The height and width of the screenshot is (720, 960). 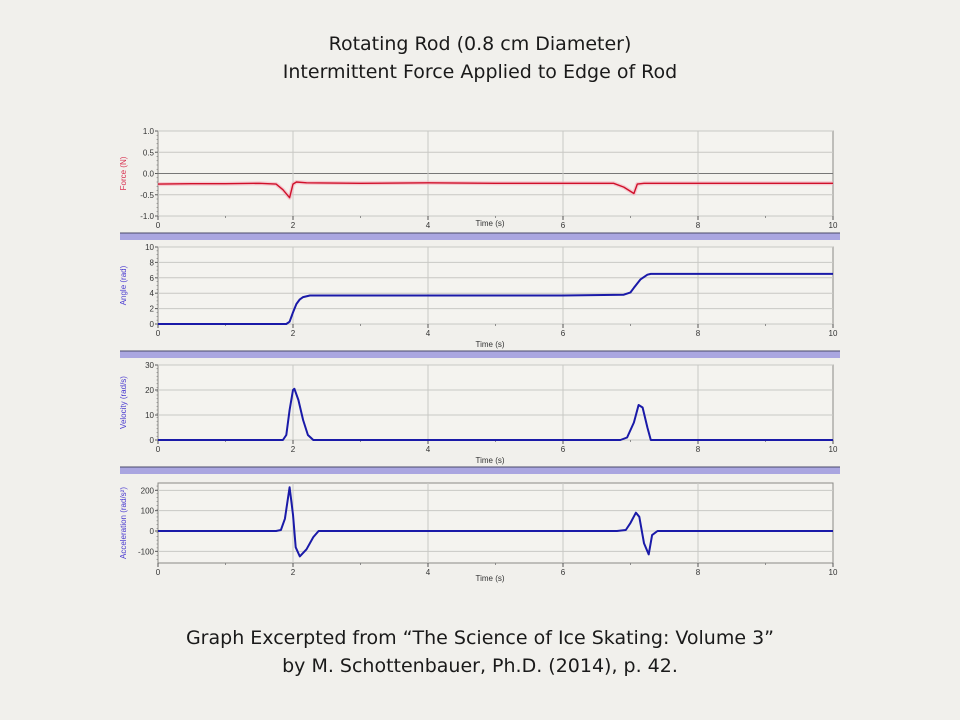 What do you see at coordinates (123, 402) in the screenshot?
I see `y-axis-label: Velocity (rad/s)` at bounding box center [123, 402].